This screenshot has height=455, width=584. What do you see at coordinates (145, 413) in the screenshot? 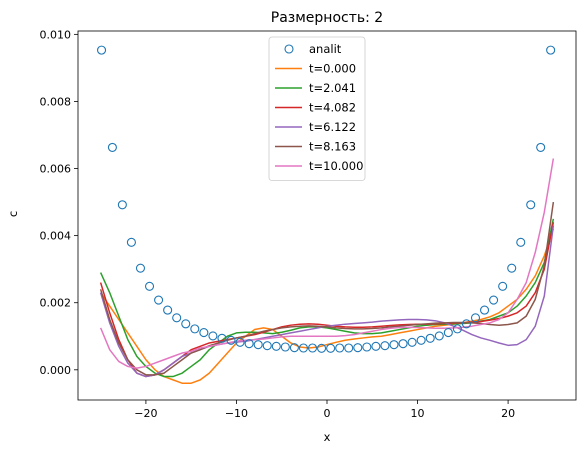
I see `x-tick-label: −20` at bounding box center [145, 413].